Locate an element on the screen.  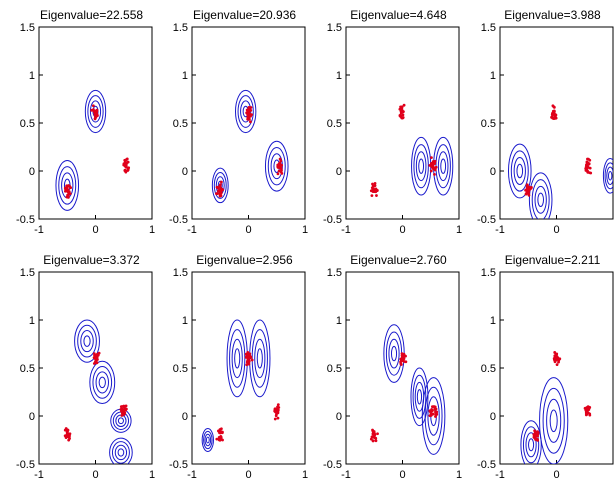
panel-title: Eigenvalue=2.956 is located at coordinates (244, 260).